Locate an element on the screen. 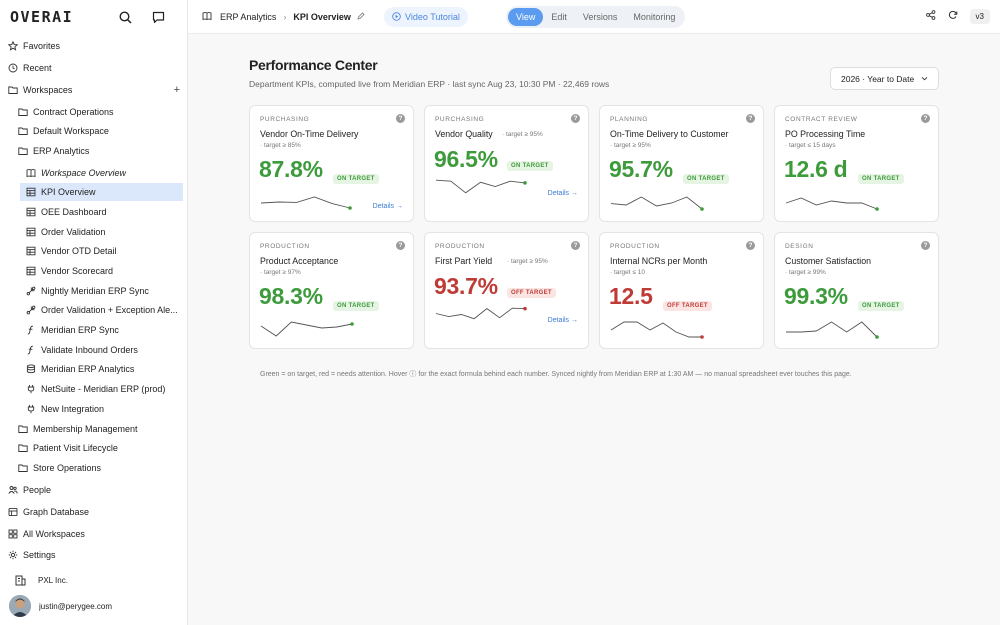 The height and width of the screenshot is (625, 1000). sidebar-item: Validate Inbound Orders is located at coordinates (94, 350).